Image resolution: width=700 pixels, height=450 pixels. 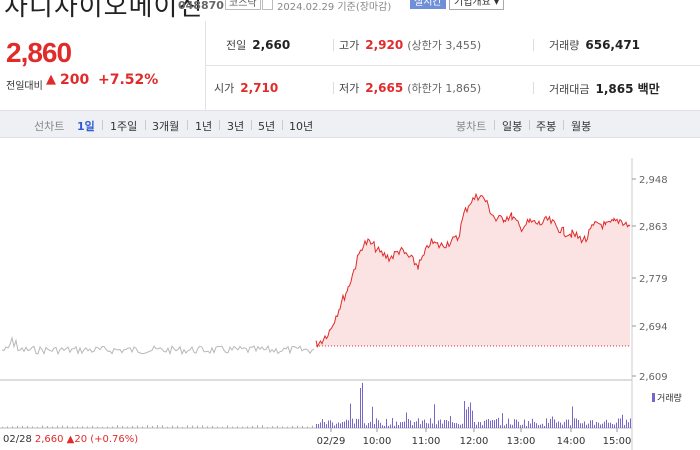 What do you see at coordinates (428, 4) in the screenshot?
I see `realtime-button: 실시간` at bounding box center [428, 4].